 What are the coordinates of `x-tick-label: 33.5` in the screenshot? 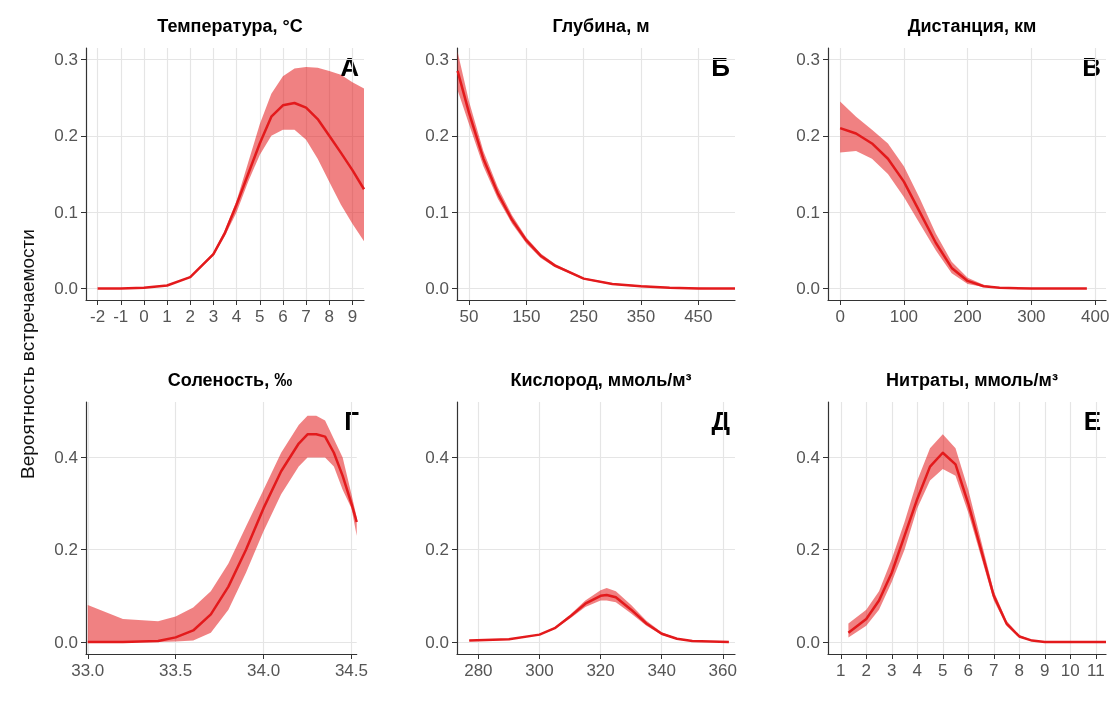 It's located at (176, 670).